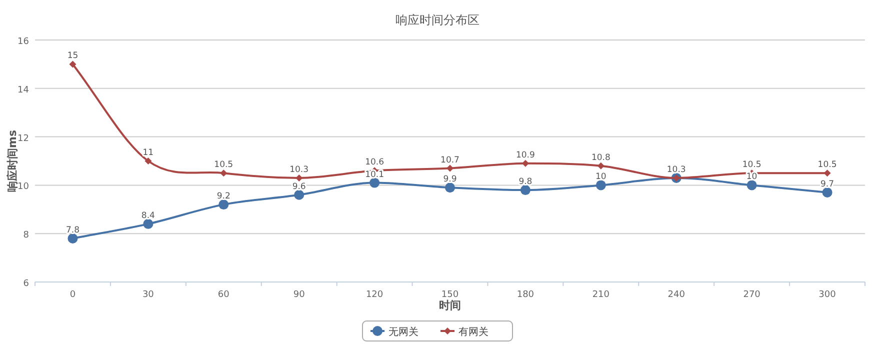  Describe the element at coordinates (299, 295) in the screenshot. I see `x-tick-label: 90` at that location.